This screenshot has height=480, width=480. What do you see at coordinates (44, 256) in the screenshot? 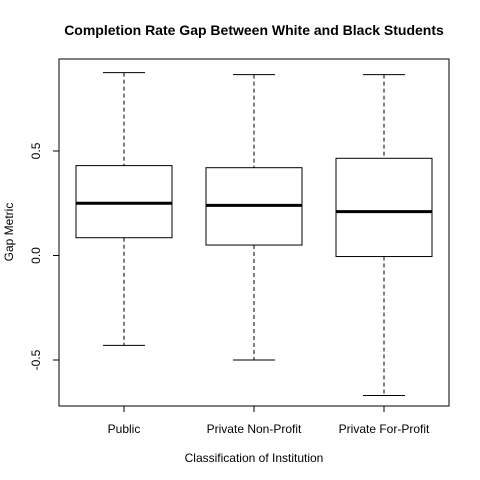
I see `y-axis: -0.5 0.0 0.5` at bounding box center [44, 256].